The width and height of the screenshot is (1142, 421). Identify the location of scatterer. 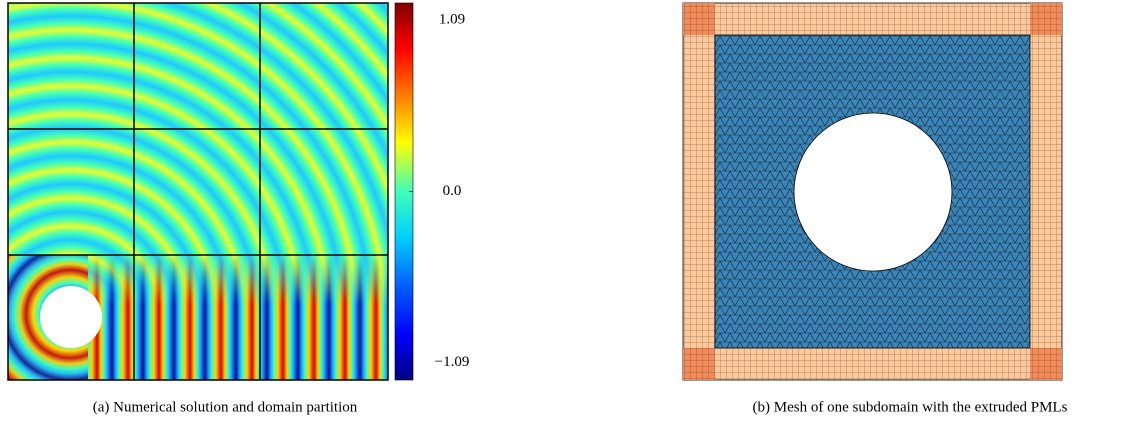
(71, 317).